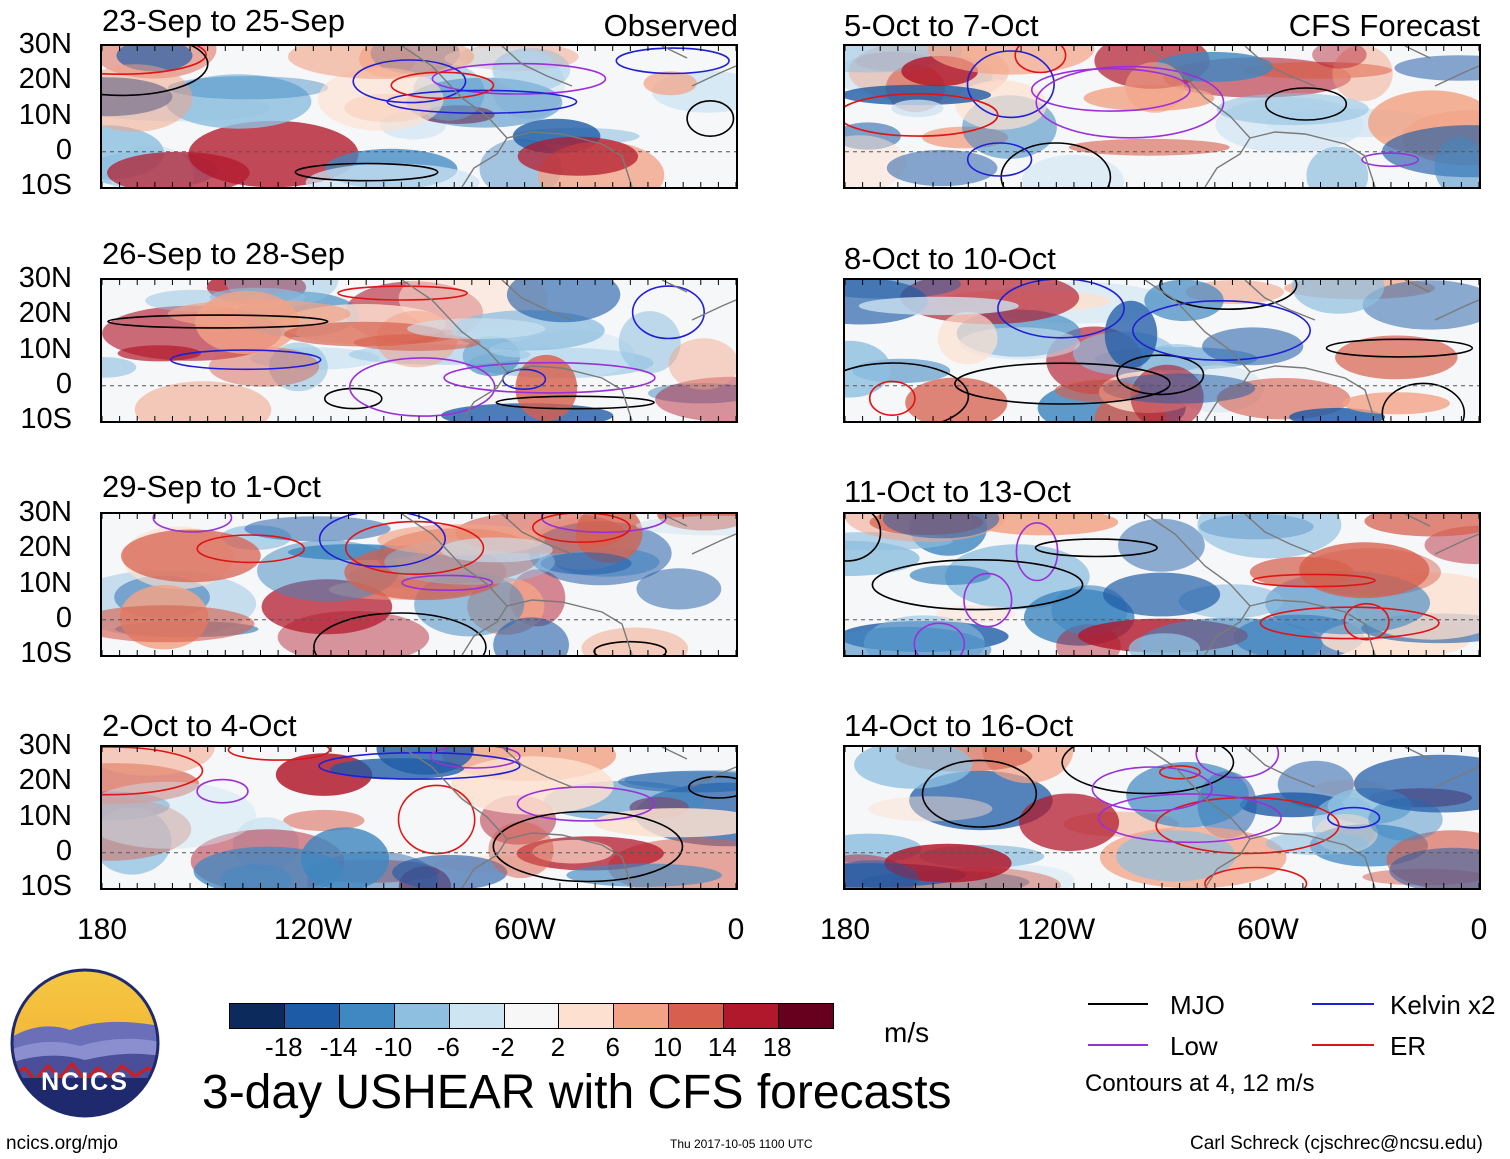 This screenshot has height=1159, width=1510. What do you see at coordinates (1194, 1046) in the screenshot?
I see `legend-label-low: Low` at bounding box center [1194, 1046].